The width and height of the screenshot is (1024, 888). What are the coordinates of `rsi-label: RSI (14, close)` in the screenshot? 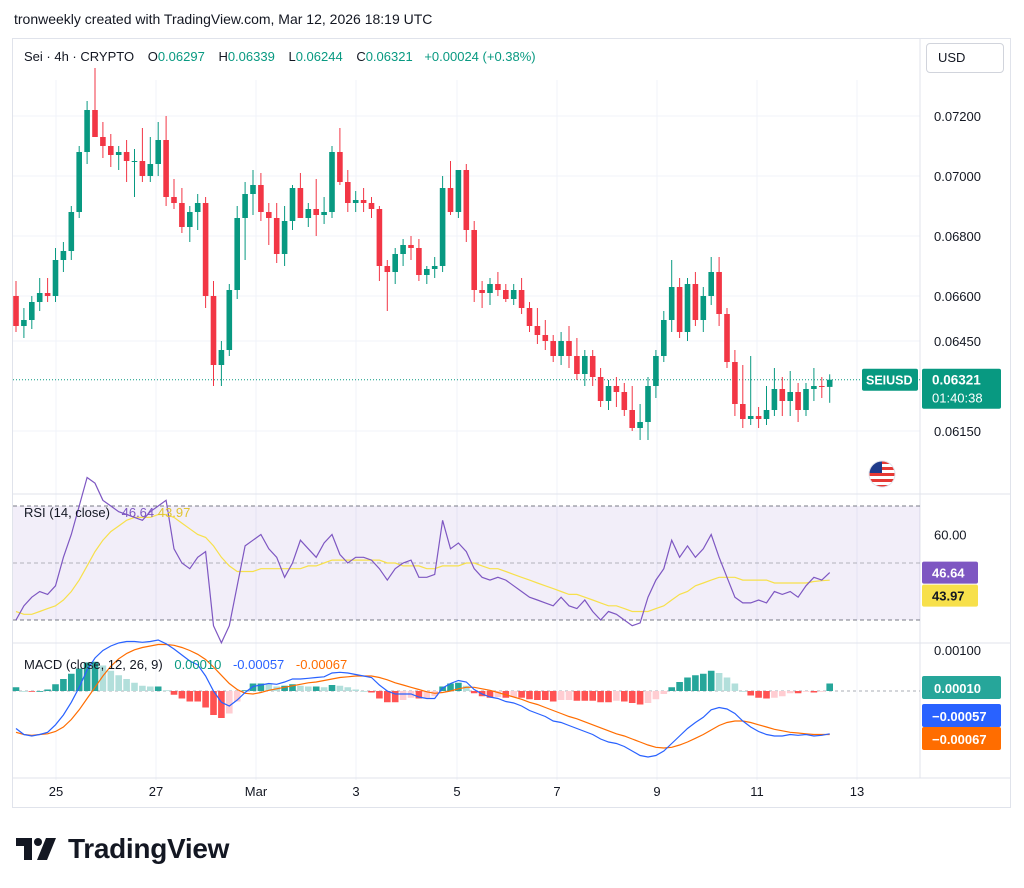 It's located at (67, 512).